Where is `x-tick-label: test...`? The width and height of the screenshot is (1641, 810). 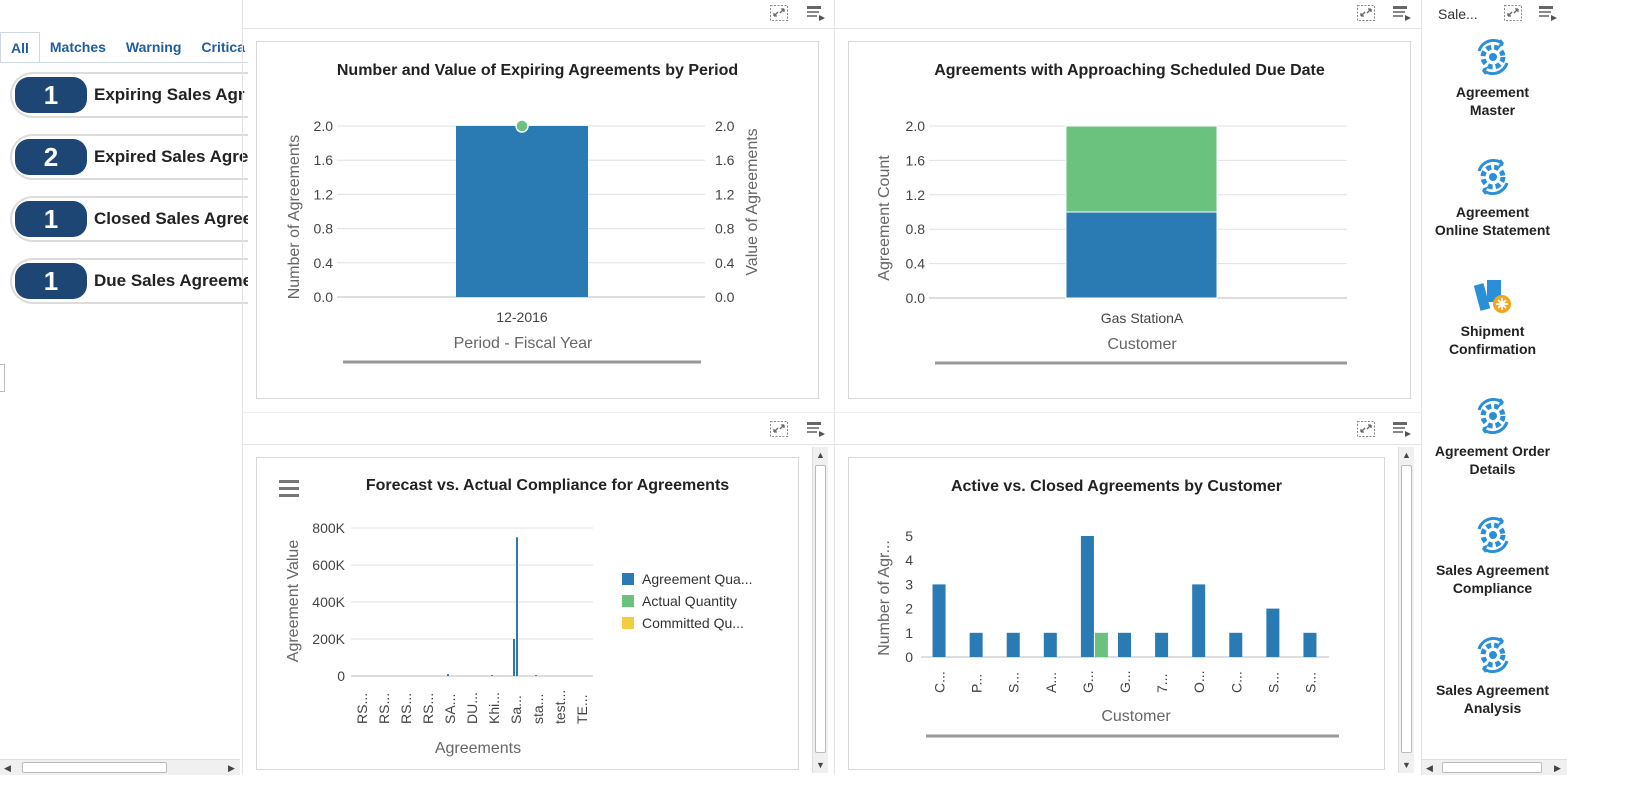
x-tick-label: test... is located at coordinates (560, 707).